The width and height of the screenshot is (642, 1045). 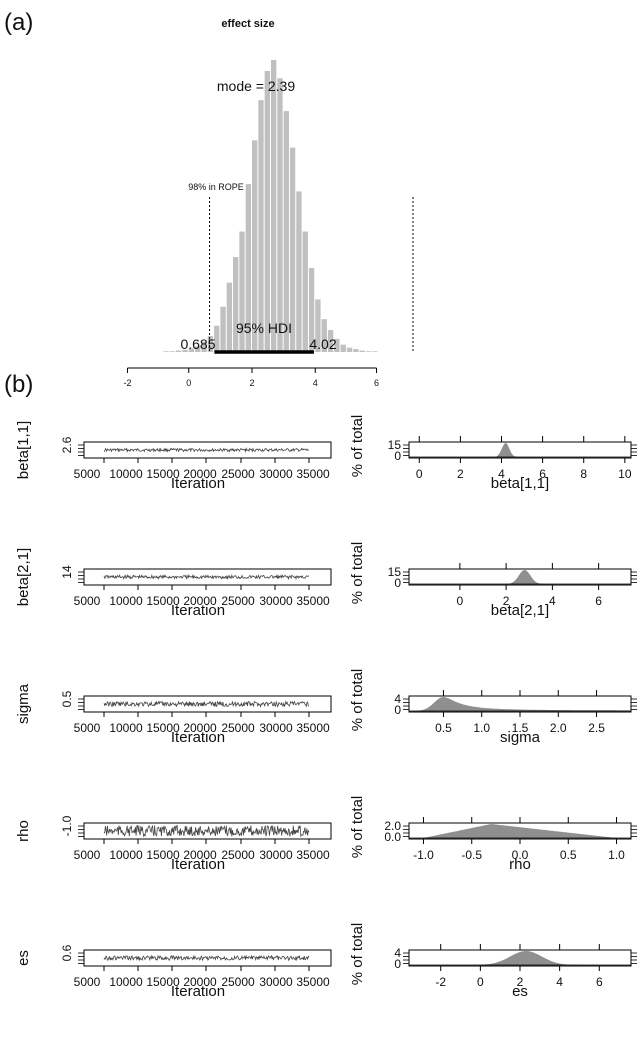 I want to click on hist-x-tick-label: 1.5, so click(x=520, y=728).